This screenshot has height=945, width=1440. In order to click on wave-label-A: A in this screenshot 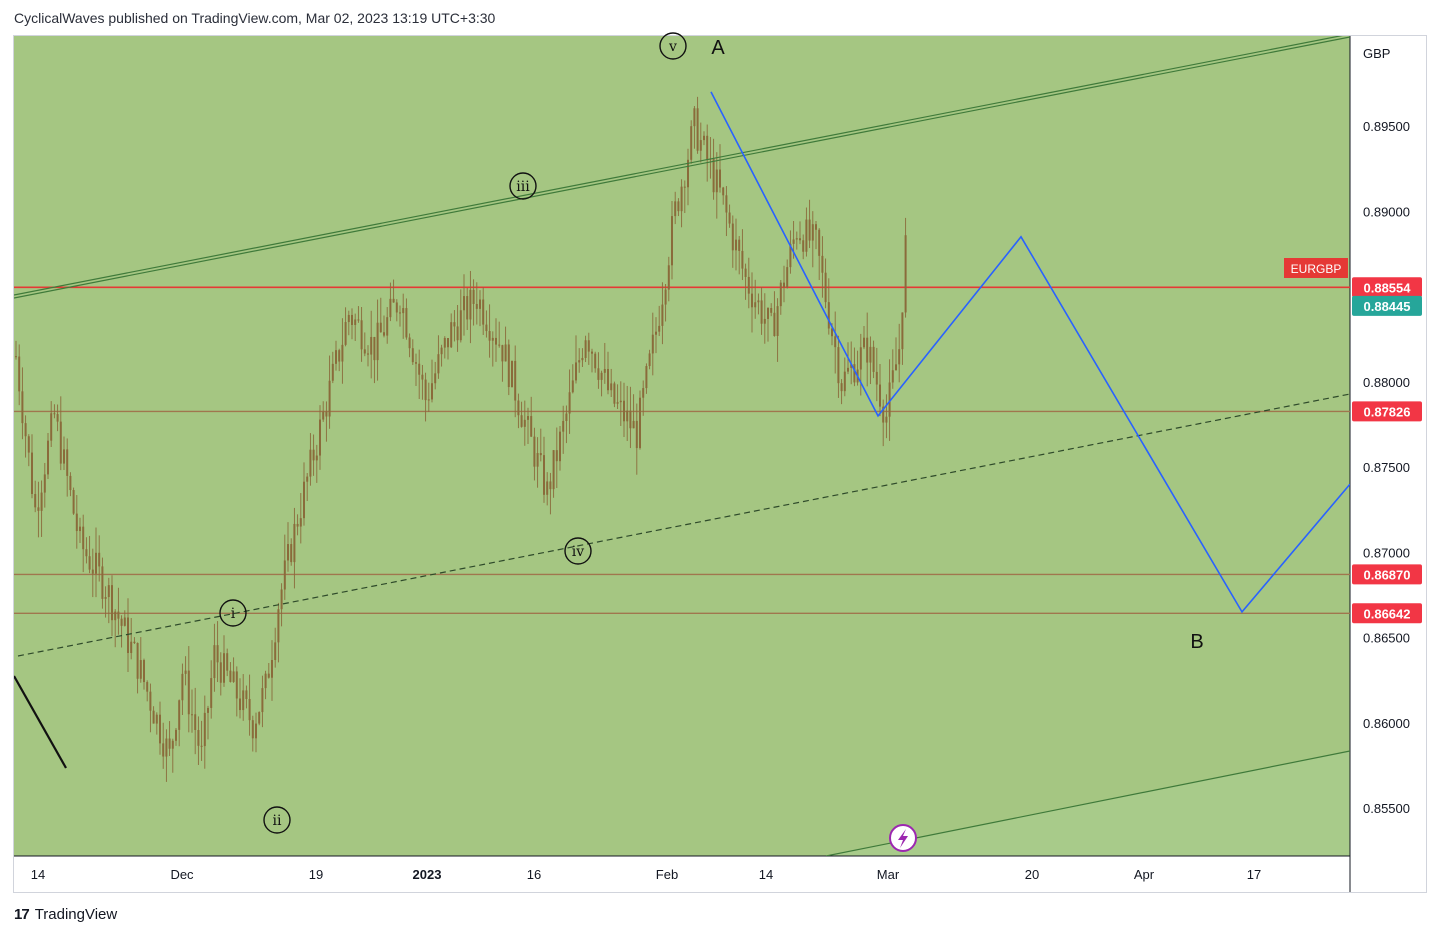, I will do `click(718, 48)`.